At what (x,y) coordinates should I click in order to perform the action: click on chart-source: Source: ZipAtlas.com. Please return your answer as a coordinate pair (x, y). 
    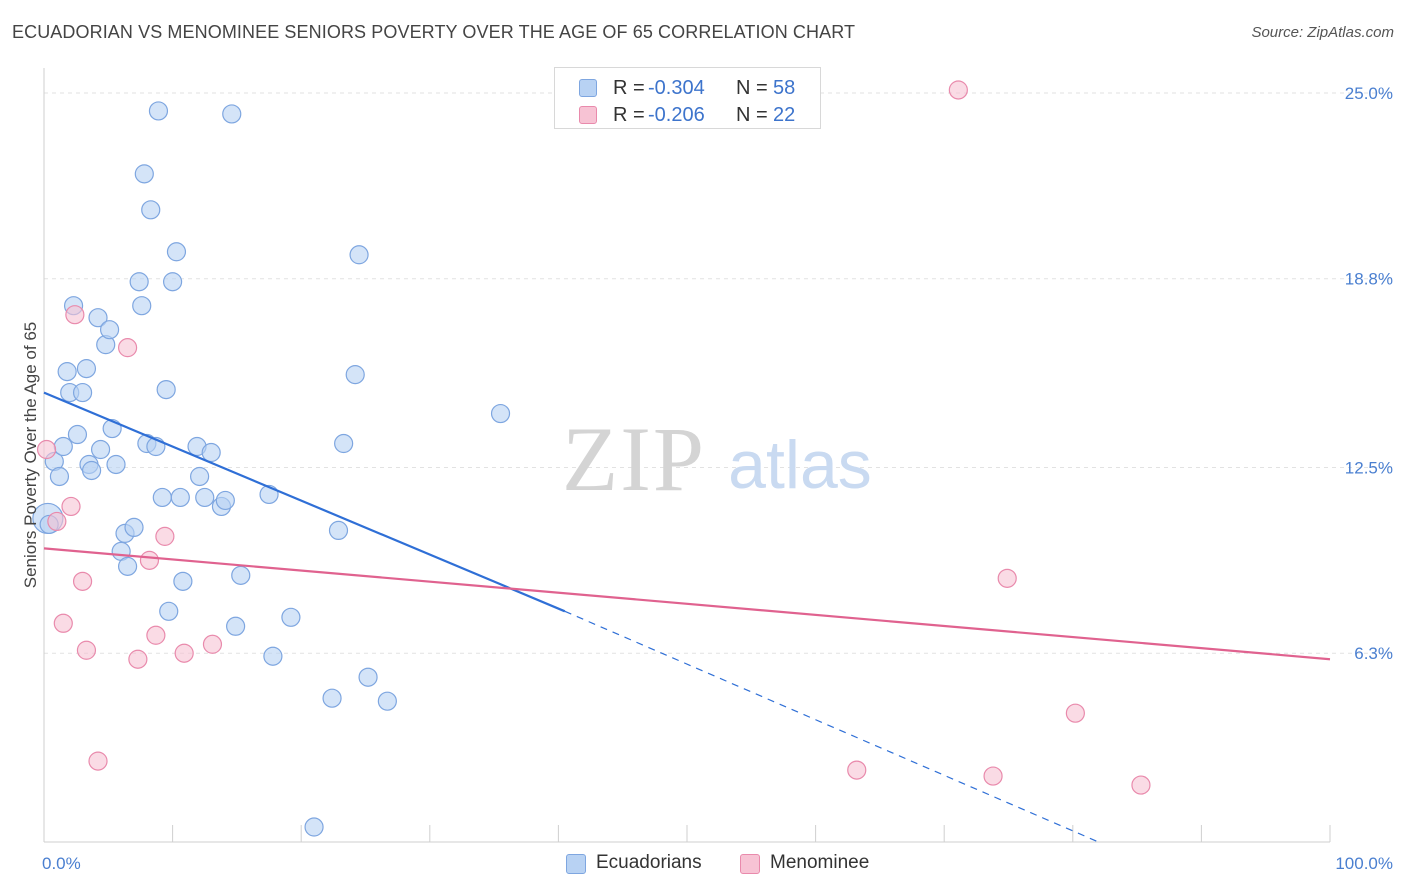
    Looking at the image, I should click on (1322, 32).